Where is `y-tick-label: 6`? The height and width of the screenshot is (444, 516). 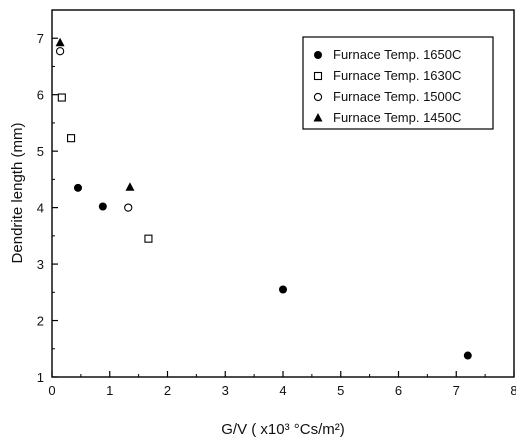
y-tick-label: 6 is located at coordinates (40, 95).